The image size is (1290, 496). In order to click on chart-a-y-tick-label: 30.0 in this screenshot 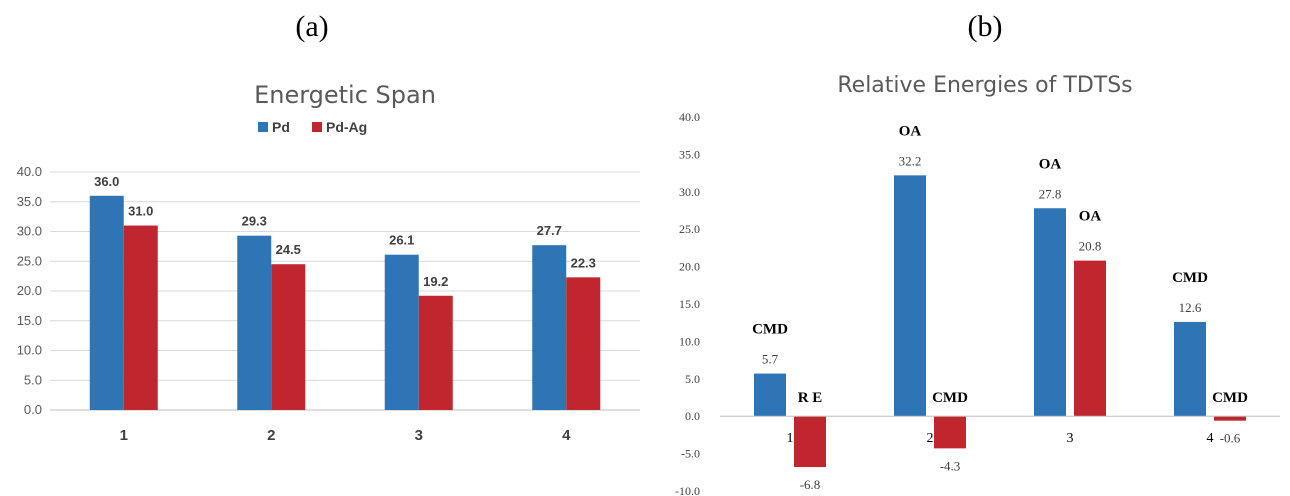, I will do `click(29, 231)`.